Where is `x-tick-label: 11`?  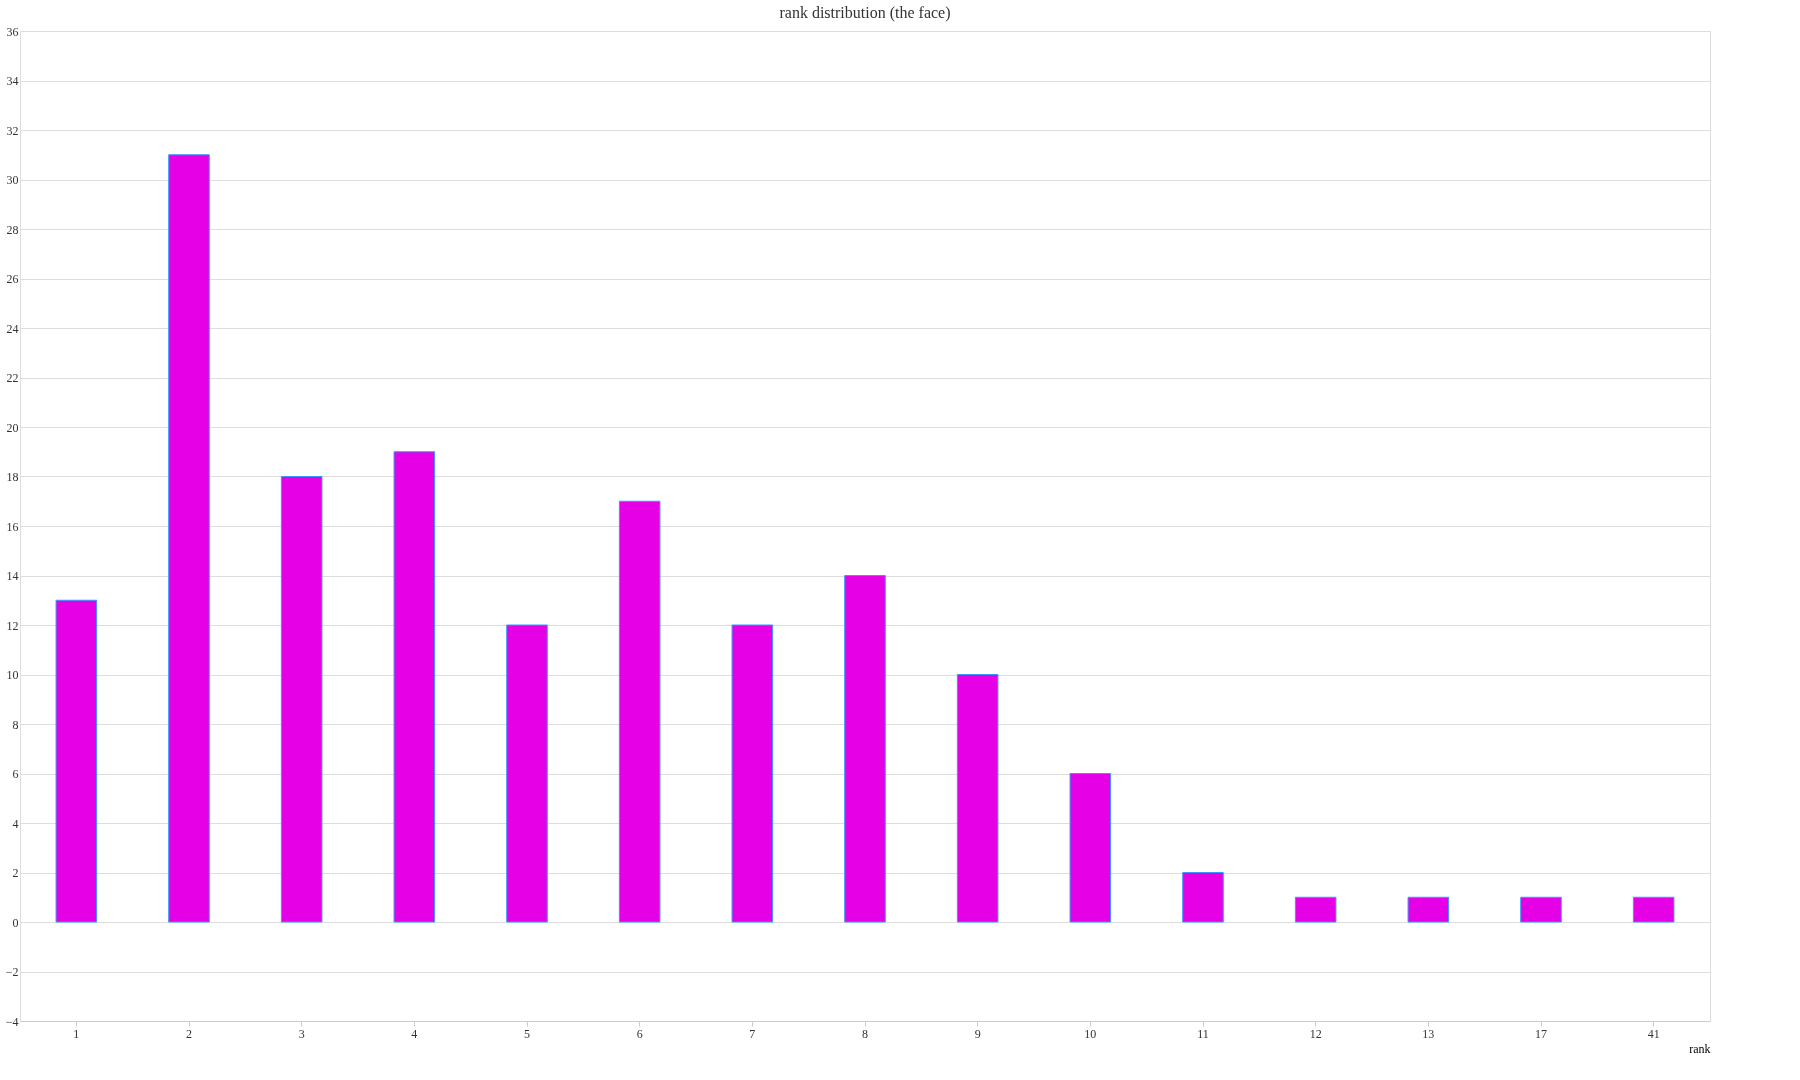
x-tick-label: 11 is located at coordinates (1203, 1033).